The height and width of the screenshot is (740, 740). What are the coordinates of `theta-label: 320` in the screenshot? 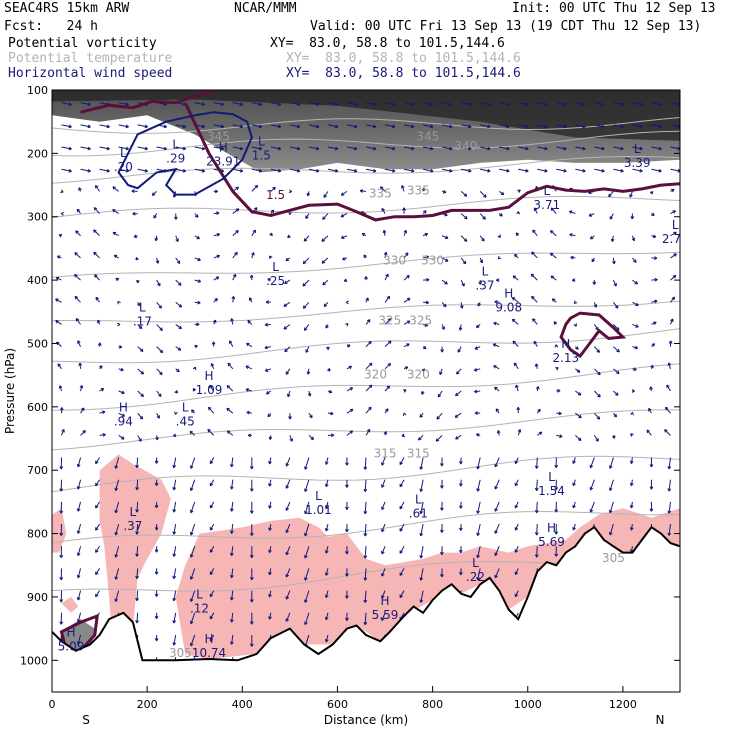 It's located at (418, 374).